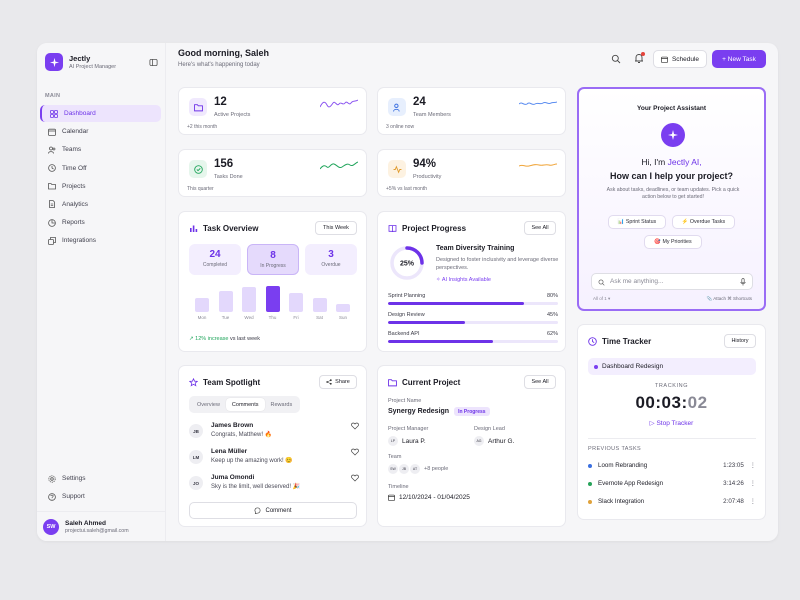 The width and height of the screenshot is (800, 600). Describe the element at coordinates (729, 298) in the screenshot. I see `assistant-footer-right: 📎 Attach ⌘ Shortcuts` at that location.